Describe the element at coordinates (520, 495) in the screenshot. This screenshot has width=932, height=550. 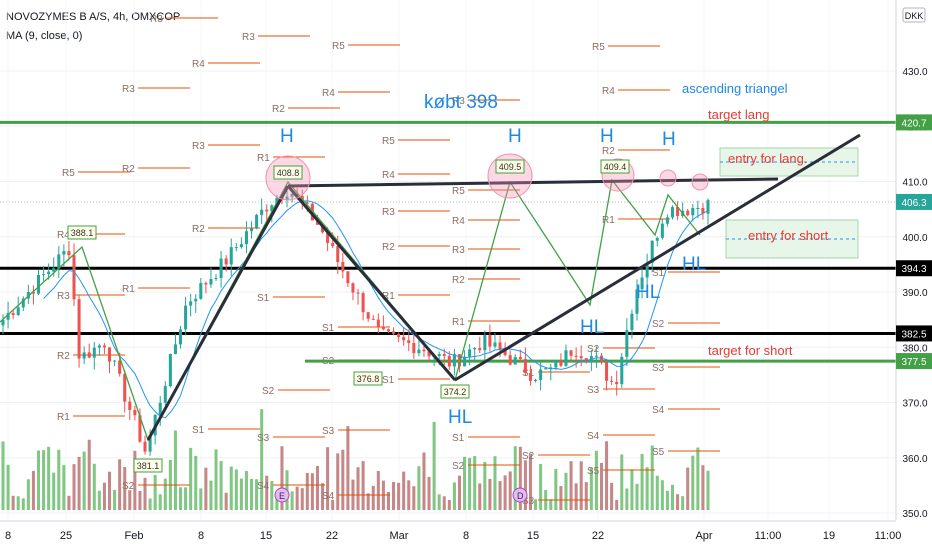
I see `event-marker-D` at that location.